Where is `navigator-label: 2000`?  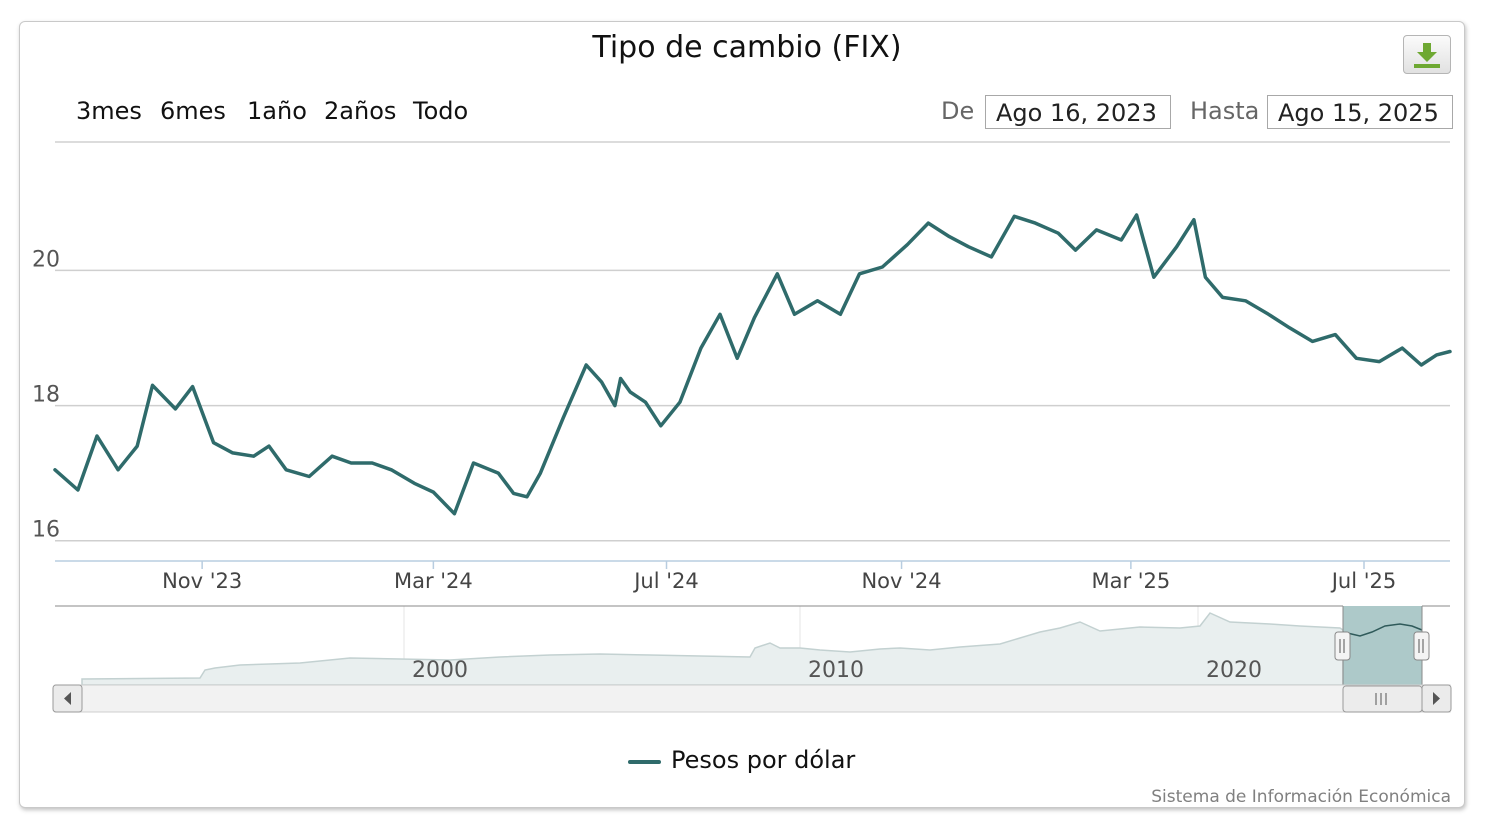
navigator-label: 2000 is located at coordinates (440, 670).